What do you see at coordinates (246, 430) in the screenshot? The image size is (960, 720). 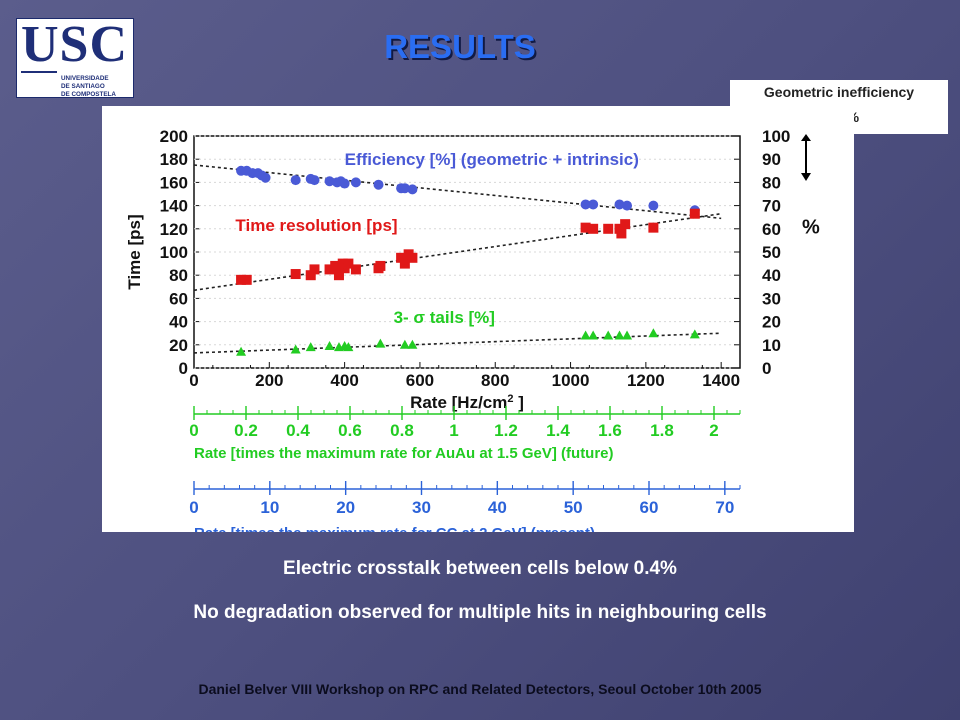 I see `secondary-axis-tick-label: 0.2` at bounding box center [246, 430].